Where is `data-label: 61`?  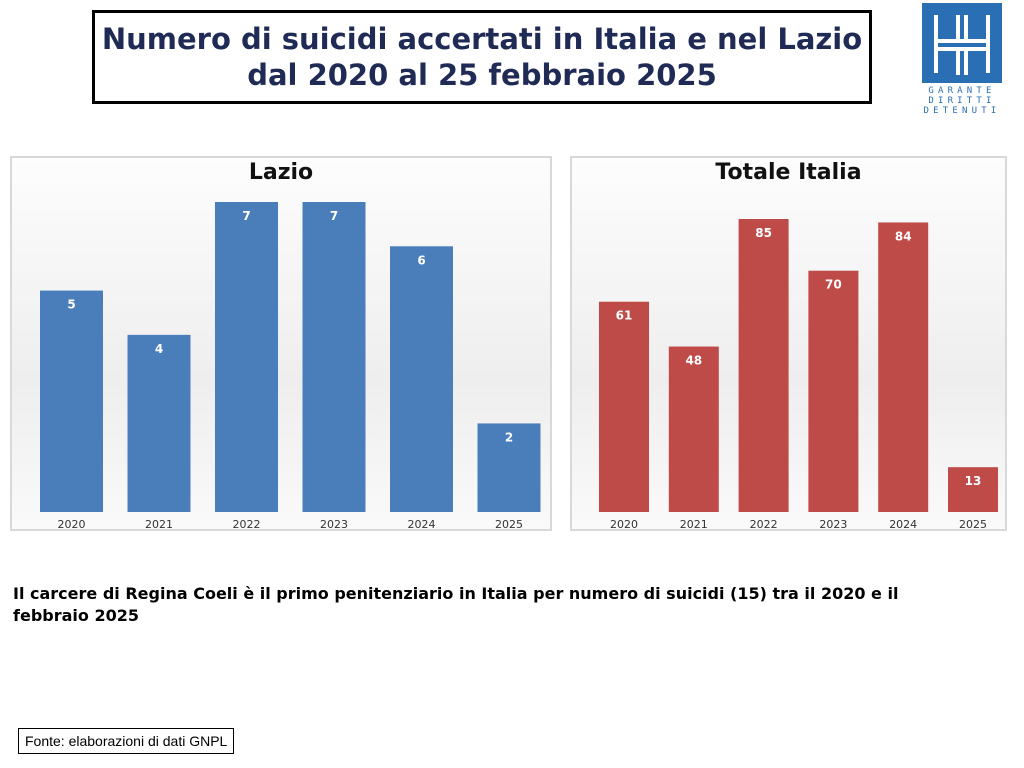
data-label: 61 is located at coordinates (624, 316).